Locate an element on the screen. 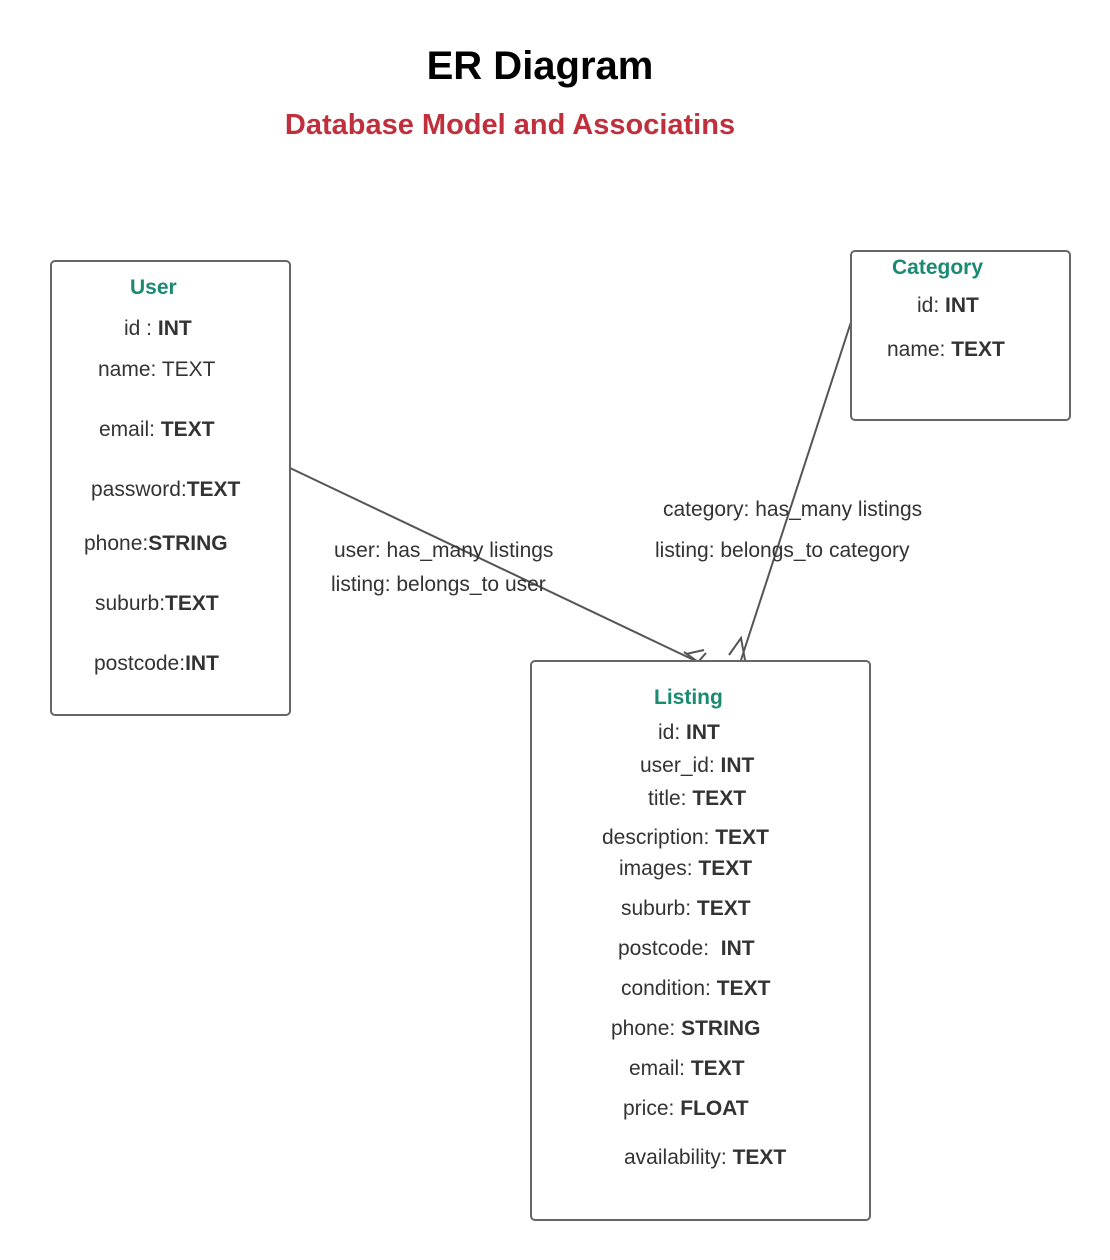  user-attr-suburb: suburb:TEXT is located at coordinates (157, 604).